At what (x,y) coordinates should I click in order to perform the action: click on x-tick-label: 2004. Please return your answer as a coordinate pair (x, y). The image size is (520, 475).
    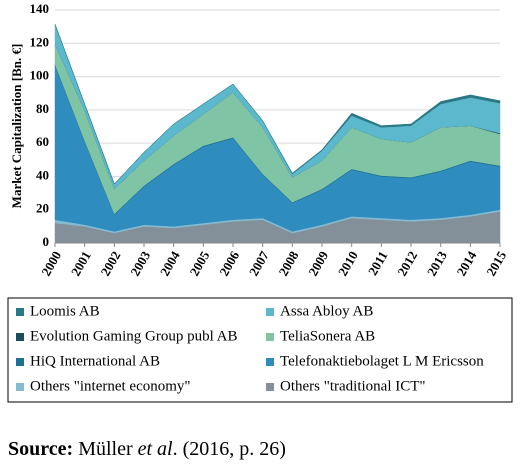
    Looking at the image, I should click on (170, 263).